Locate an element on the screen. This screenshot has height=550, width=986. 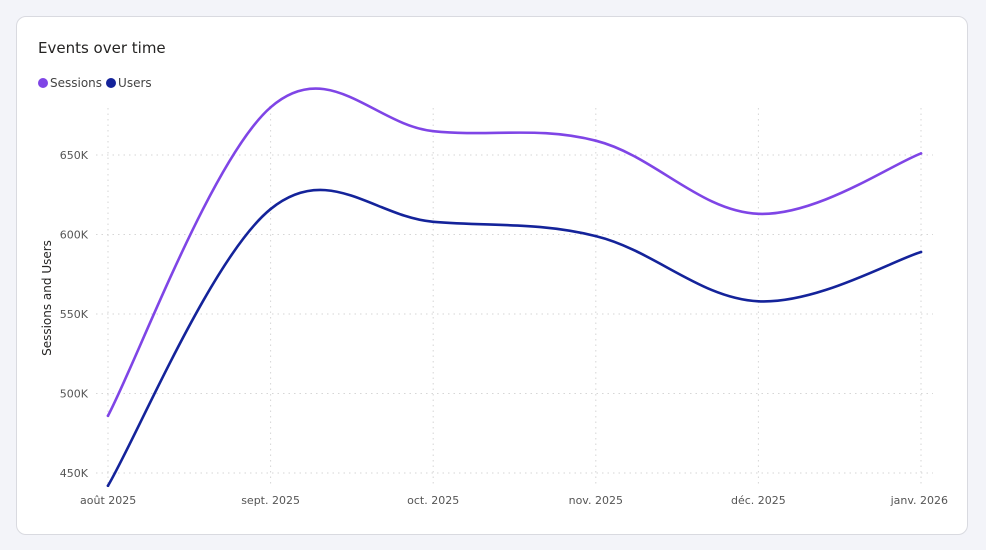
y-tick-label: 600K is located at coordinates (74, 235).